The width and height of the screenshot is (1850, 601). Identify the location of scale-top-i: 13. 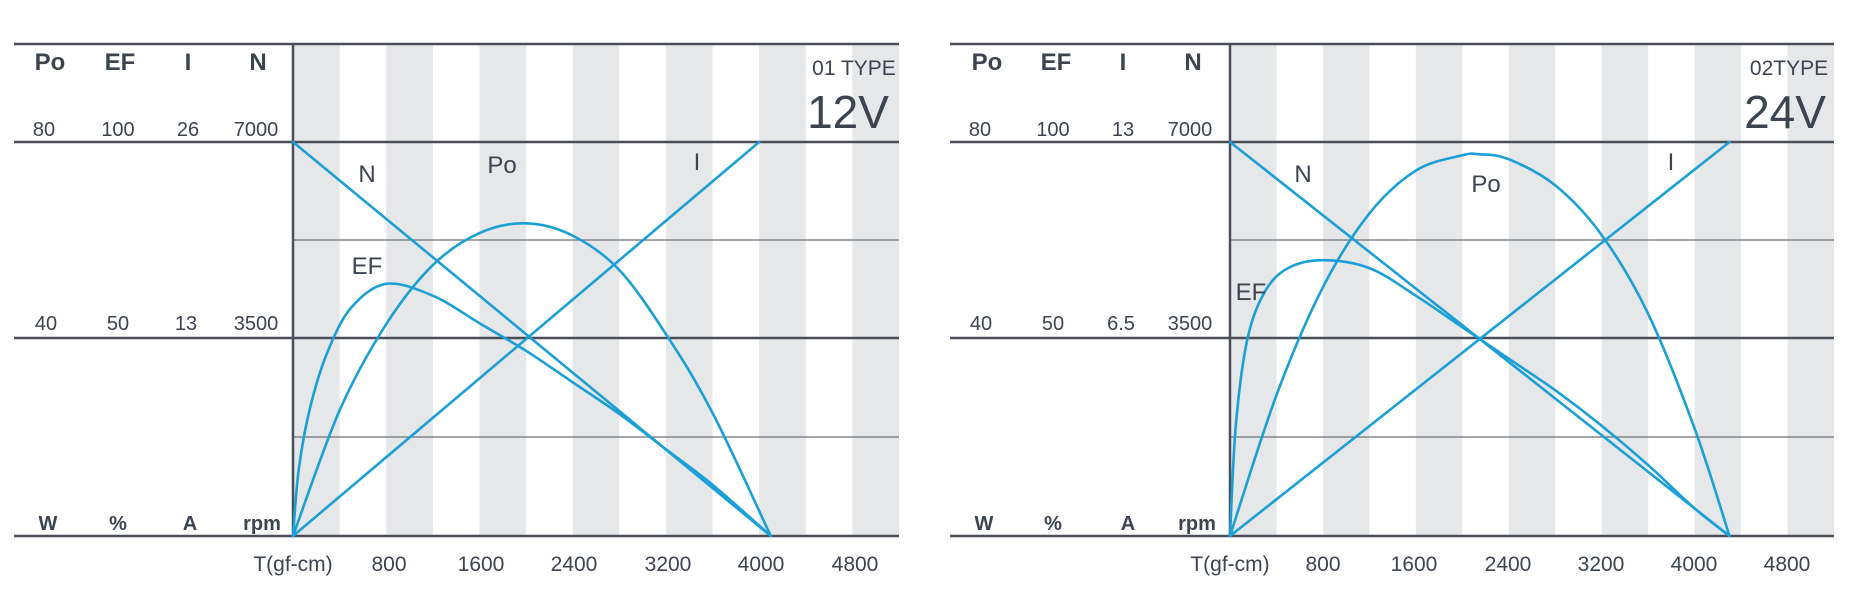
(1123, 130).